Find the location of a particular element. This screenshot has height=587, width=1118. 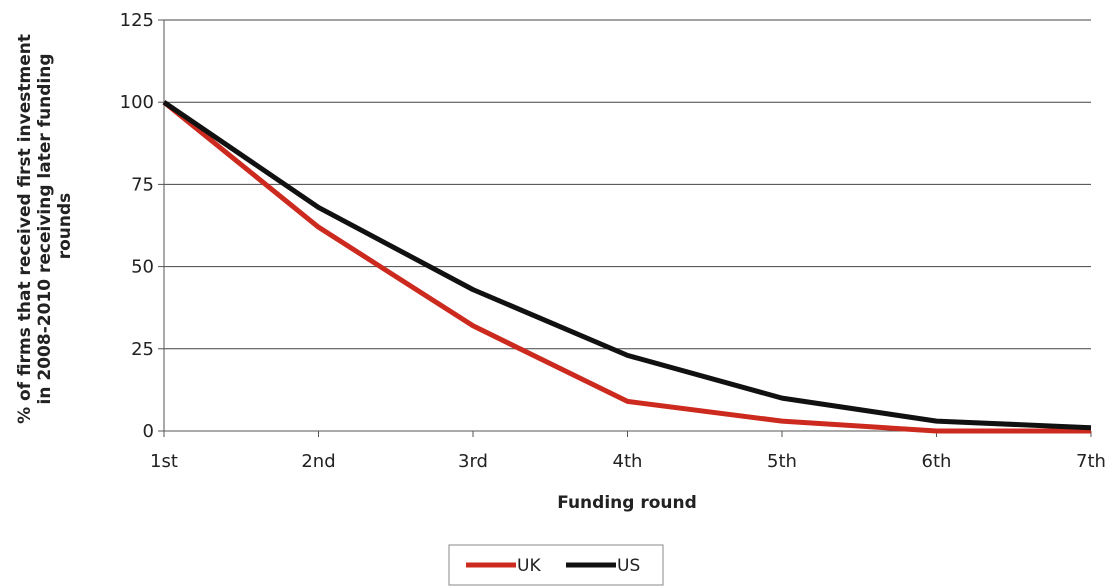

legend-label-uk: UK is located at coordinates (529, 566).